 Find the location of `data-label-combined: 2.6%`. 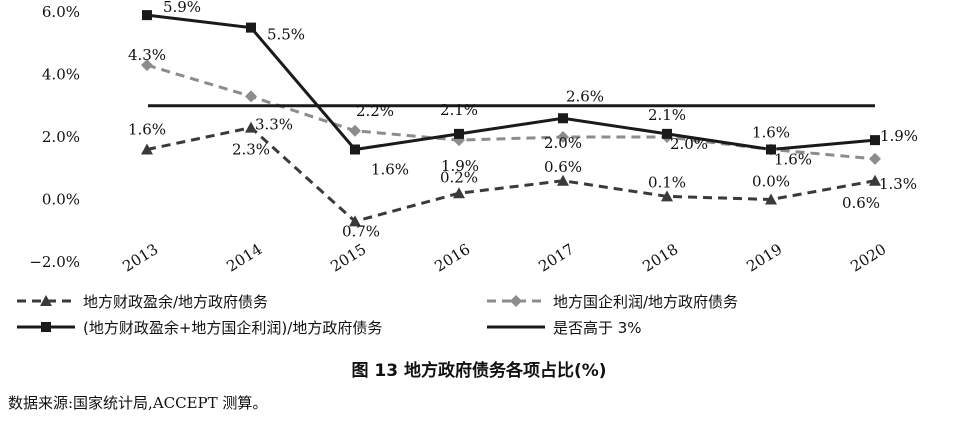

data-label-combined: 2.6% is located at coordinates (585, 96).